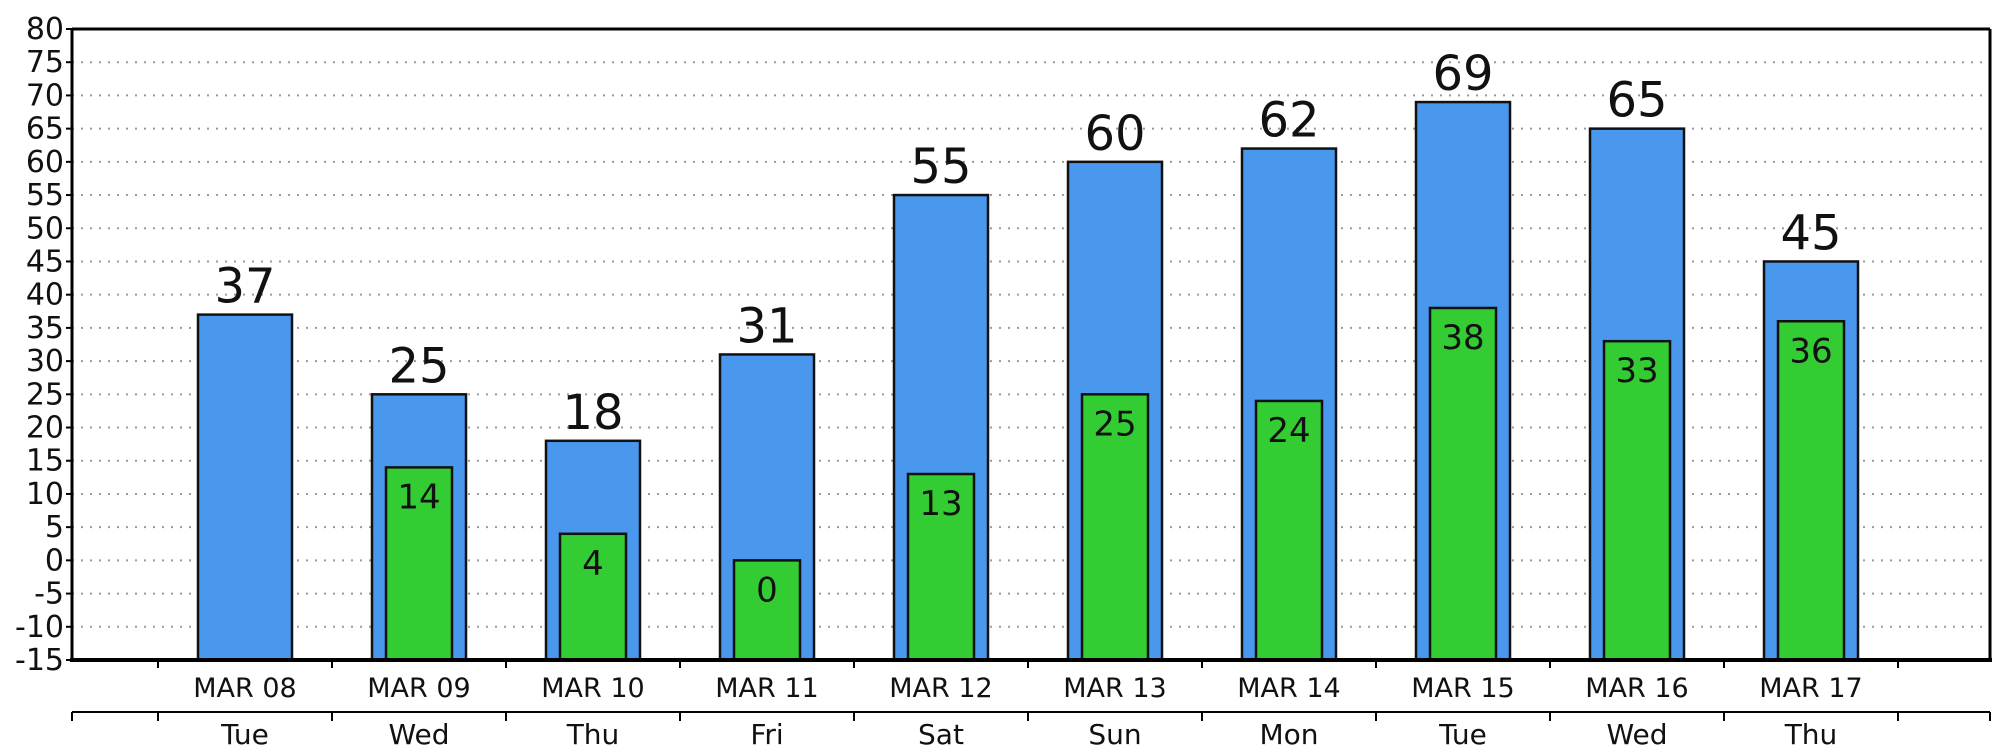  Describe the element at coordinates (1810, 688) in the screenshot. I see `x-tick-label-date: MAR 17` at that location.